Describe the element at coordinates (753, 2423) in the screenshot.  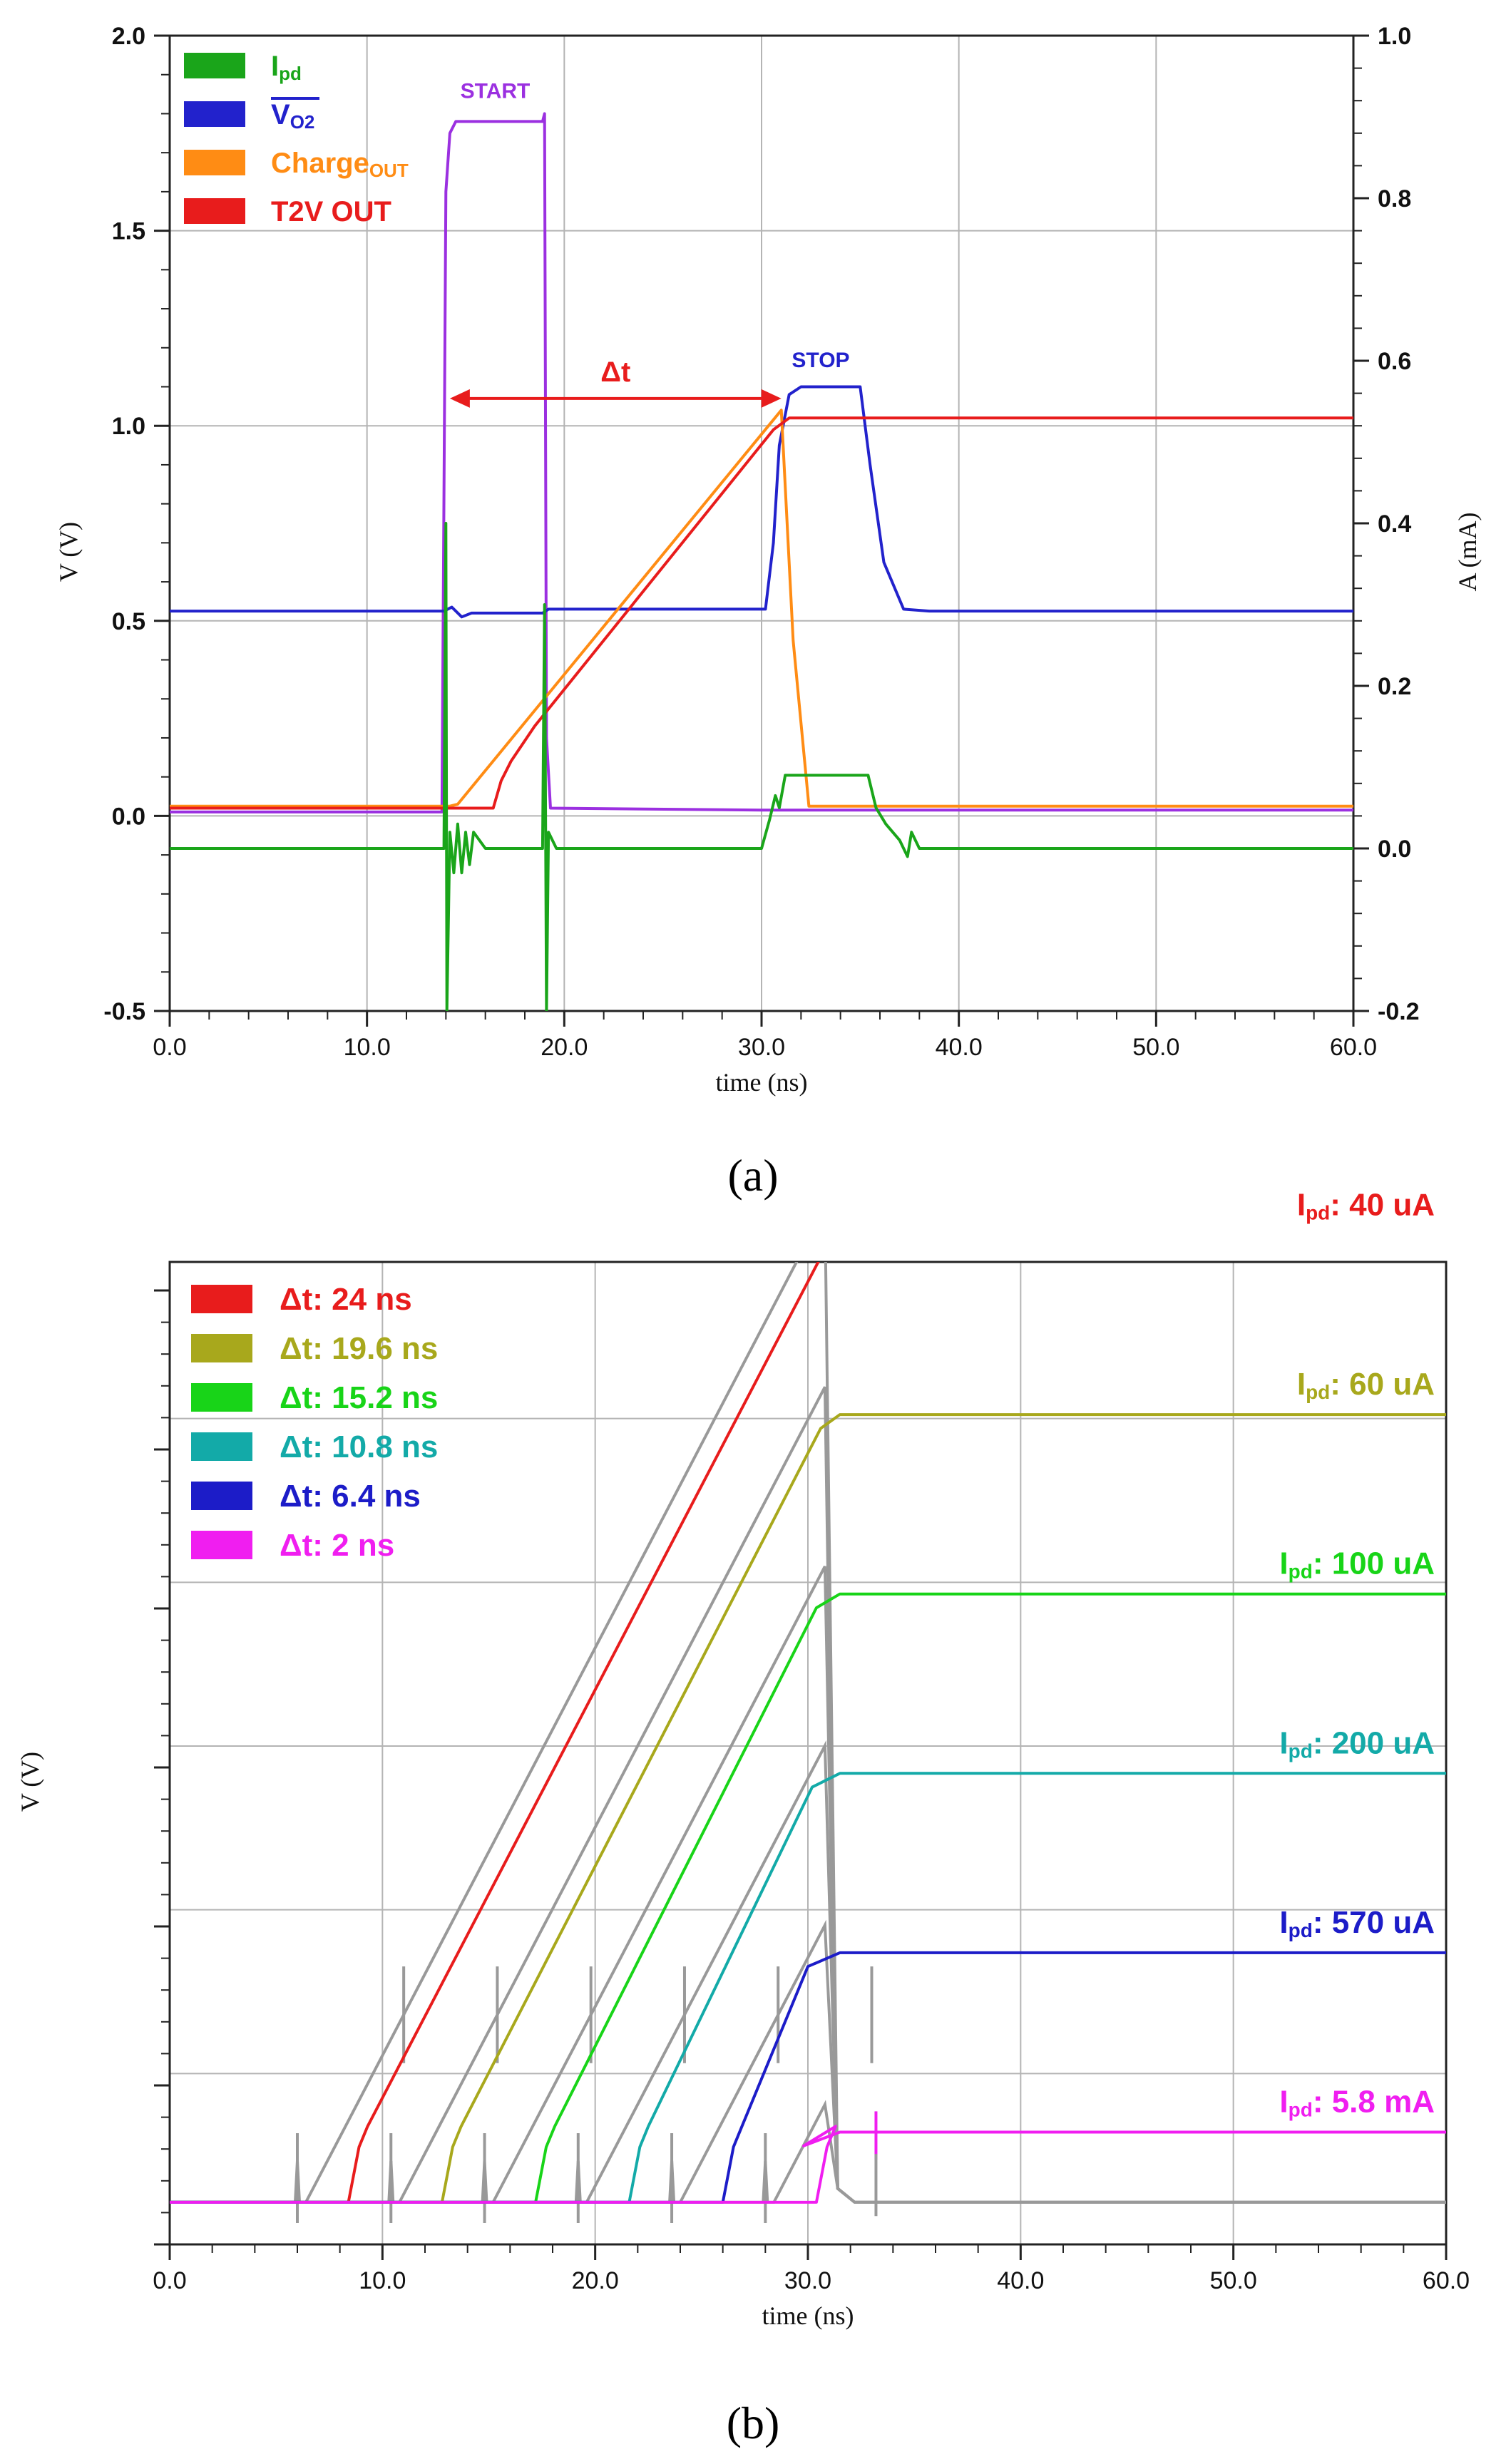
I see `caption-b: (b)` at that location.